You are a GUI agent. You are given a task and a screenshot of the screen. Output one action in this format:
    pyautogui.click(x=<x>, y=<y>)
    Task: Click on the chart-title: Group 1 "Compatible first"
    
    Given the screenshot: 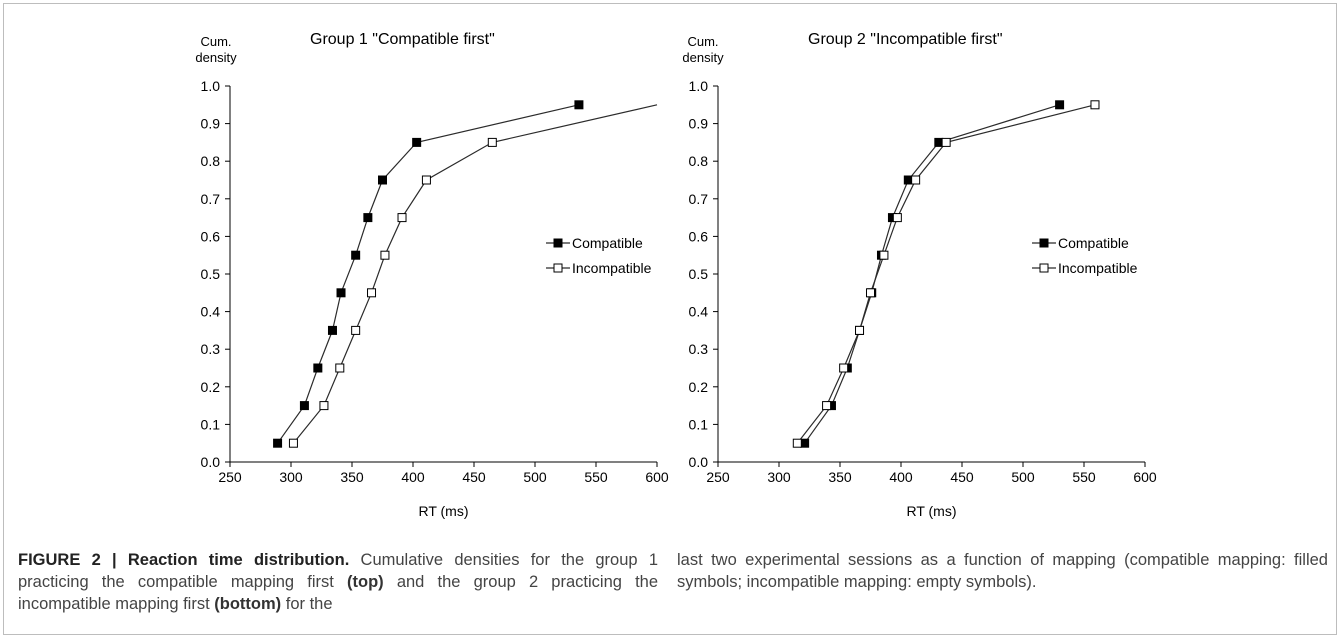 What is the action you would take?
    pyautogui.click(x=402, y=39)
    